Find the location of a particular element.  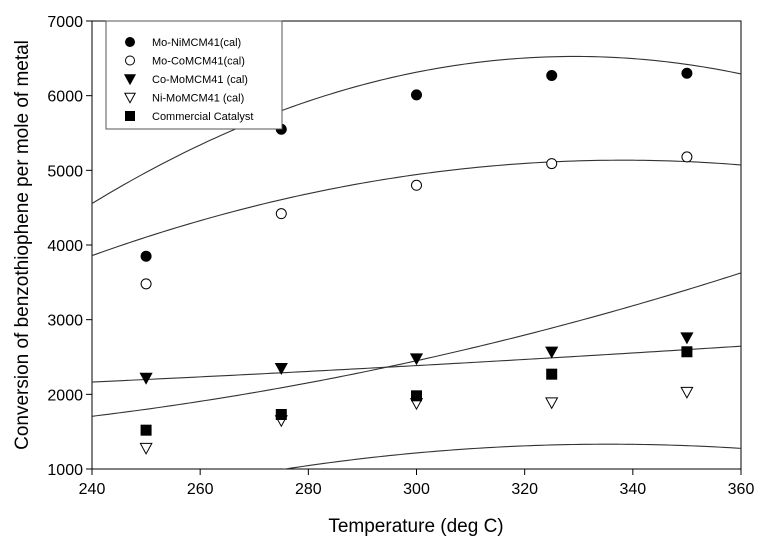

x-tick-label: 340 is located at coordinates (632, 489).